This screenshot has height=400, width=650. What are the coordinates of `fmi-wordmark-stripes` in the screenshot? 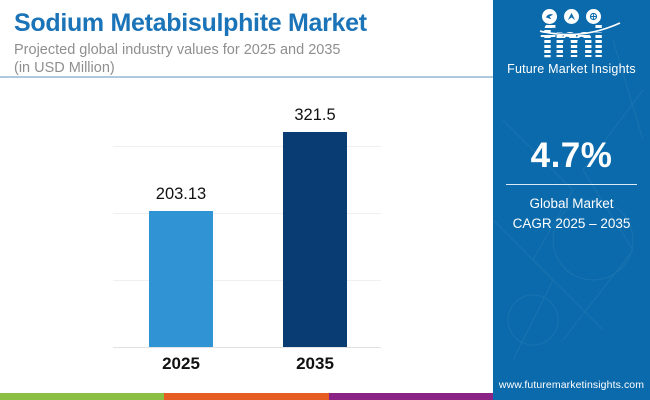 It's located at (571, 42).